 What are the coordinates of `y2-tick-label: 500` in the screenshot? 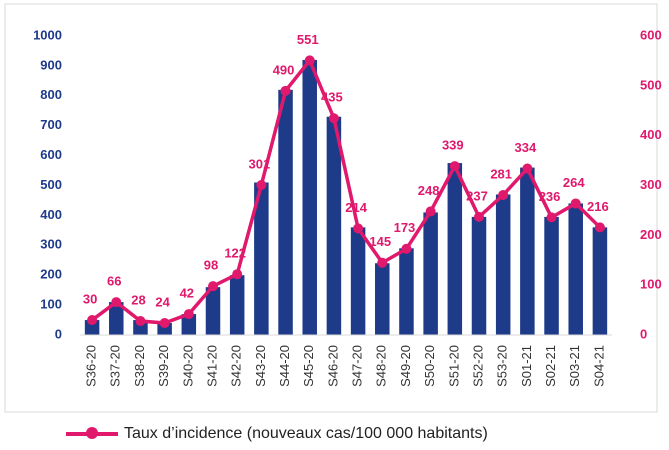 It's located at (651, 84).